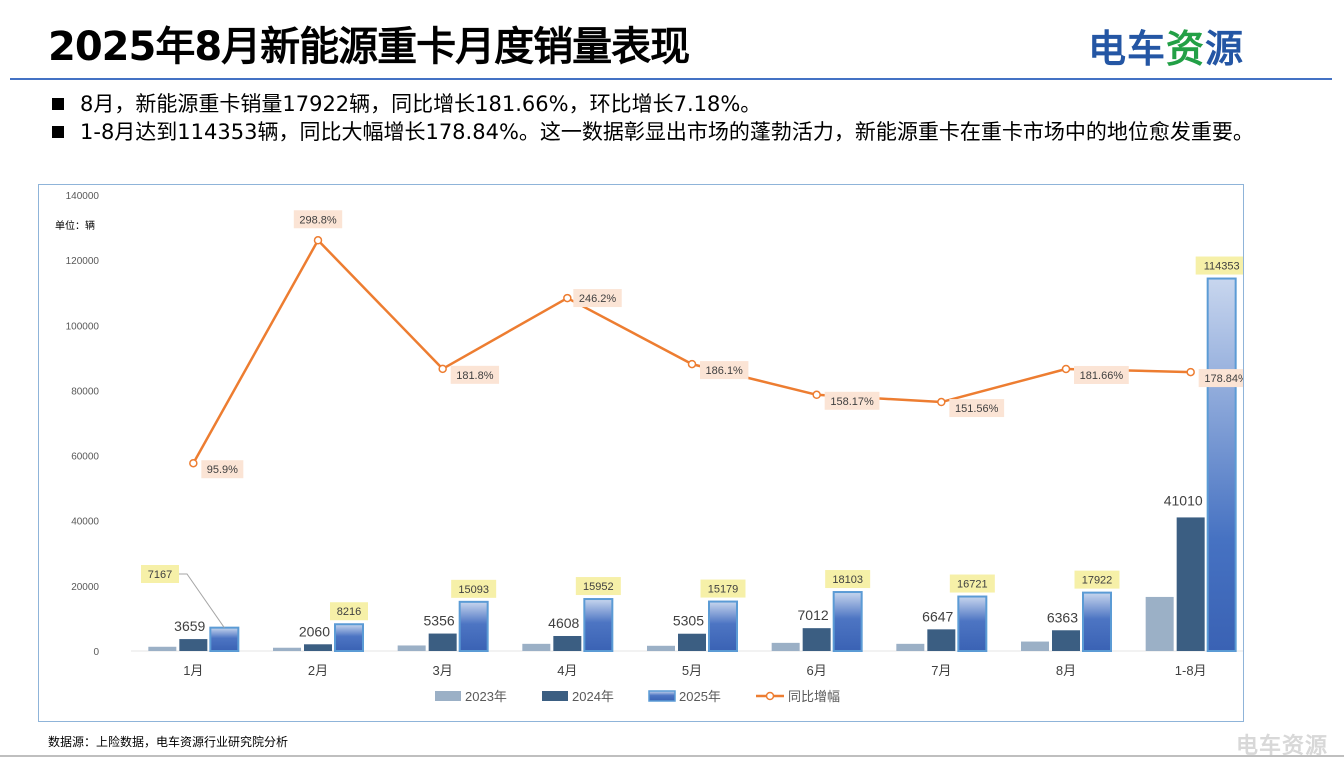  Describe the element at coordinates (189, 626) in the screenshot. I see `bar-value-label: 3659` at that location.